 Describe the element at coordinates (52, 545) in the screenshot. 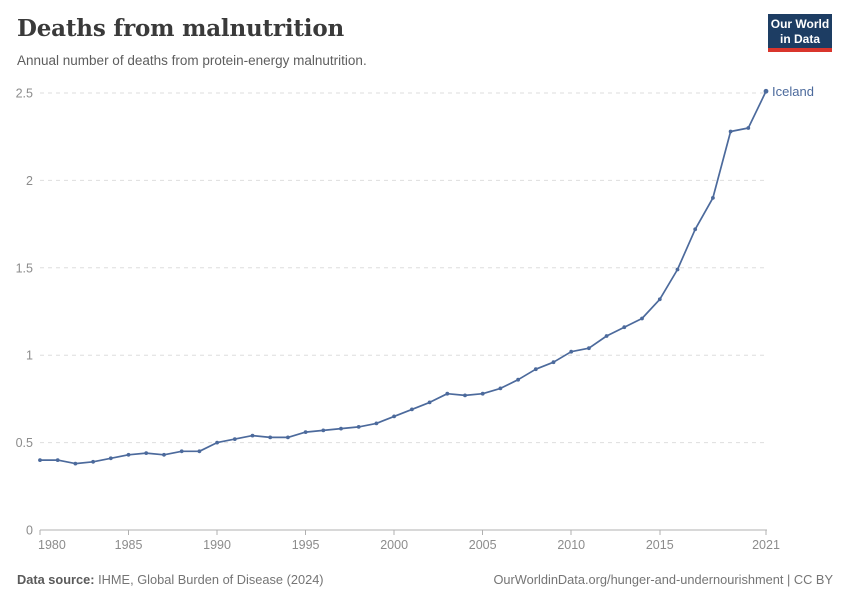

I see `x-tick-label: 1980` at that location.